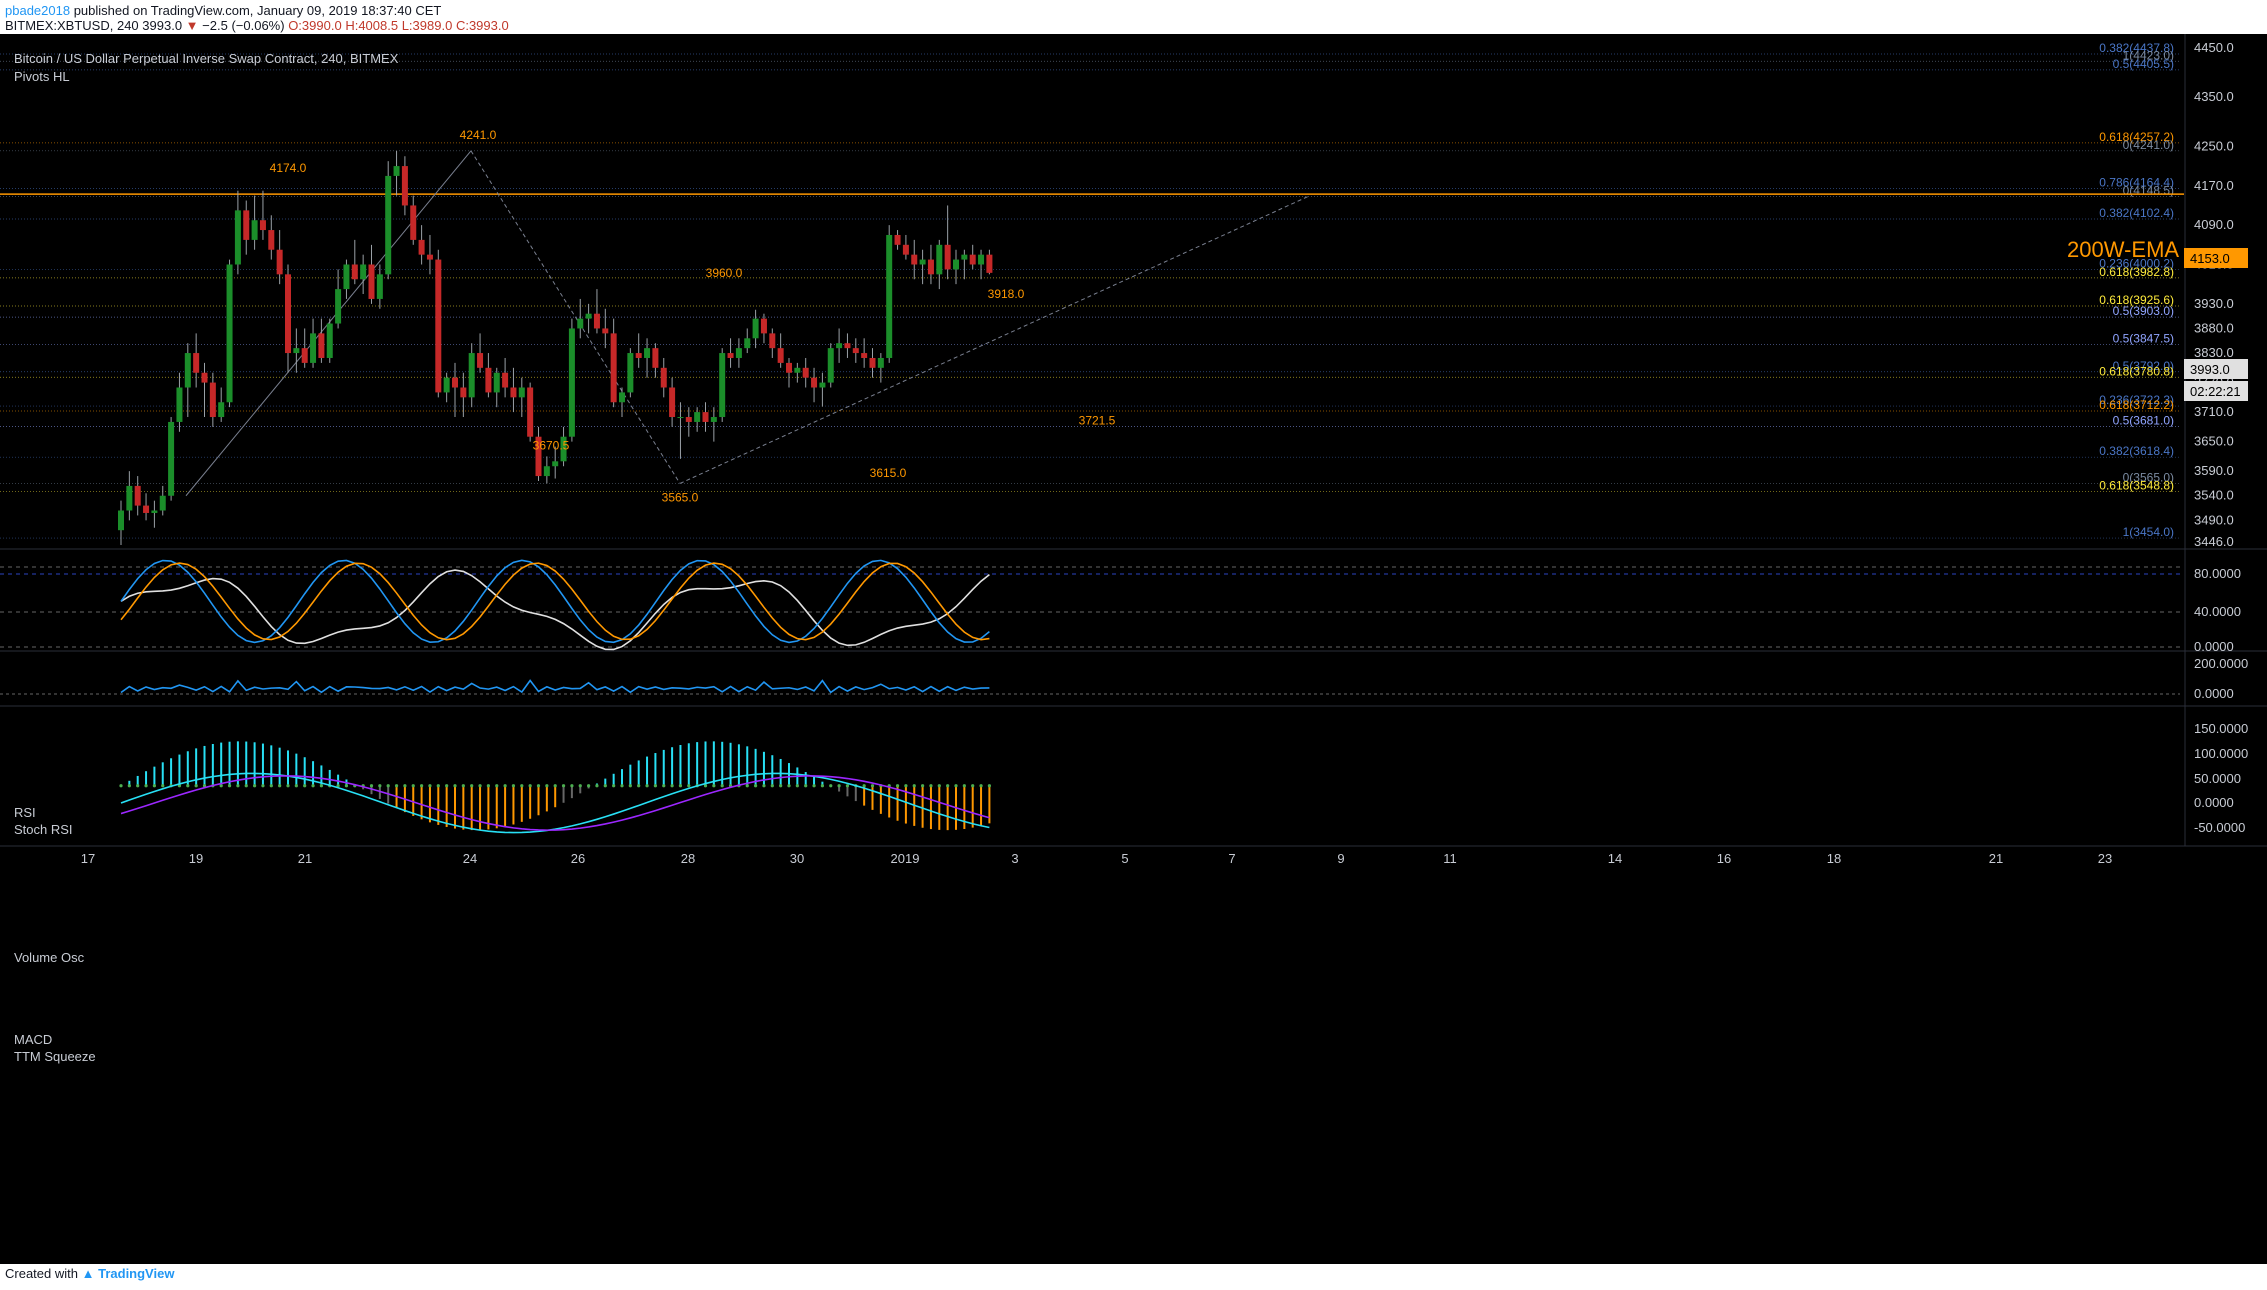 The height and width of the screenshot is (1290, 2267). I want to click on price-tick-4: 4090.0, so click(2214, 224).